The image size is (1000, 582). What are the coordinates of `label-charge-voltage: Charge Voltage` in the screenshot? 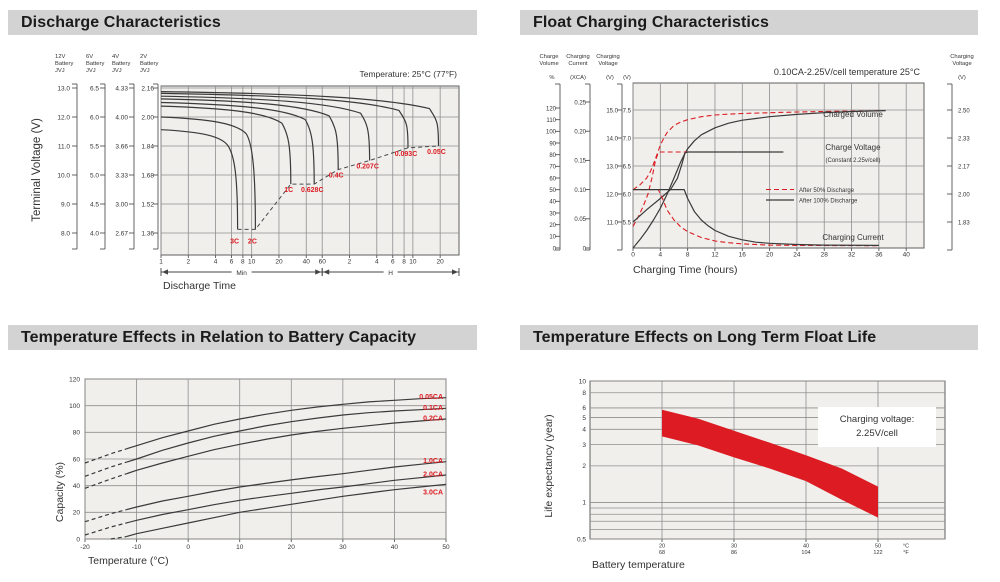 It's located at (853, 147).